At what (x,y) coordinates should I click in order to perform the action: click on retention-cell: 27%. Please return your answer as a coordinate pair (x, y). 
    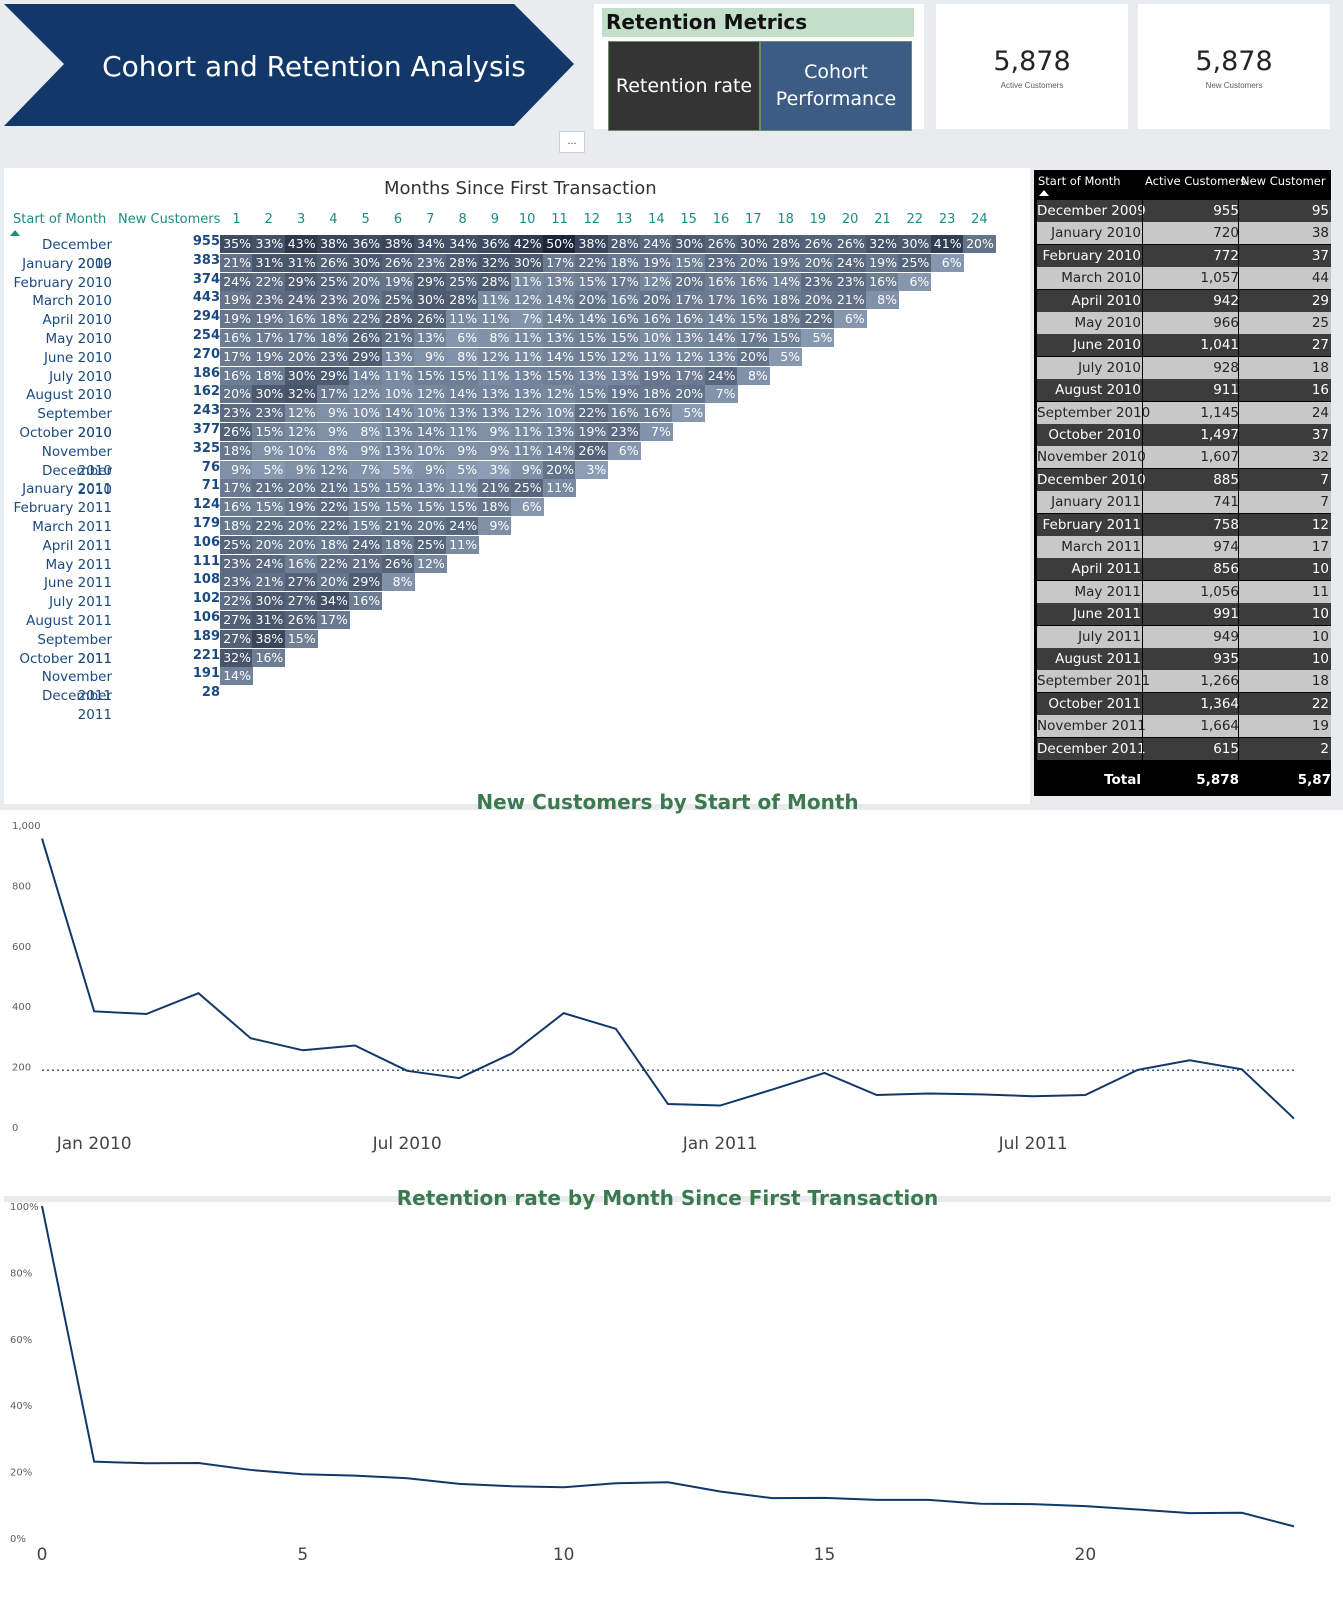
    Looking at the image, I should click on (236, 638).